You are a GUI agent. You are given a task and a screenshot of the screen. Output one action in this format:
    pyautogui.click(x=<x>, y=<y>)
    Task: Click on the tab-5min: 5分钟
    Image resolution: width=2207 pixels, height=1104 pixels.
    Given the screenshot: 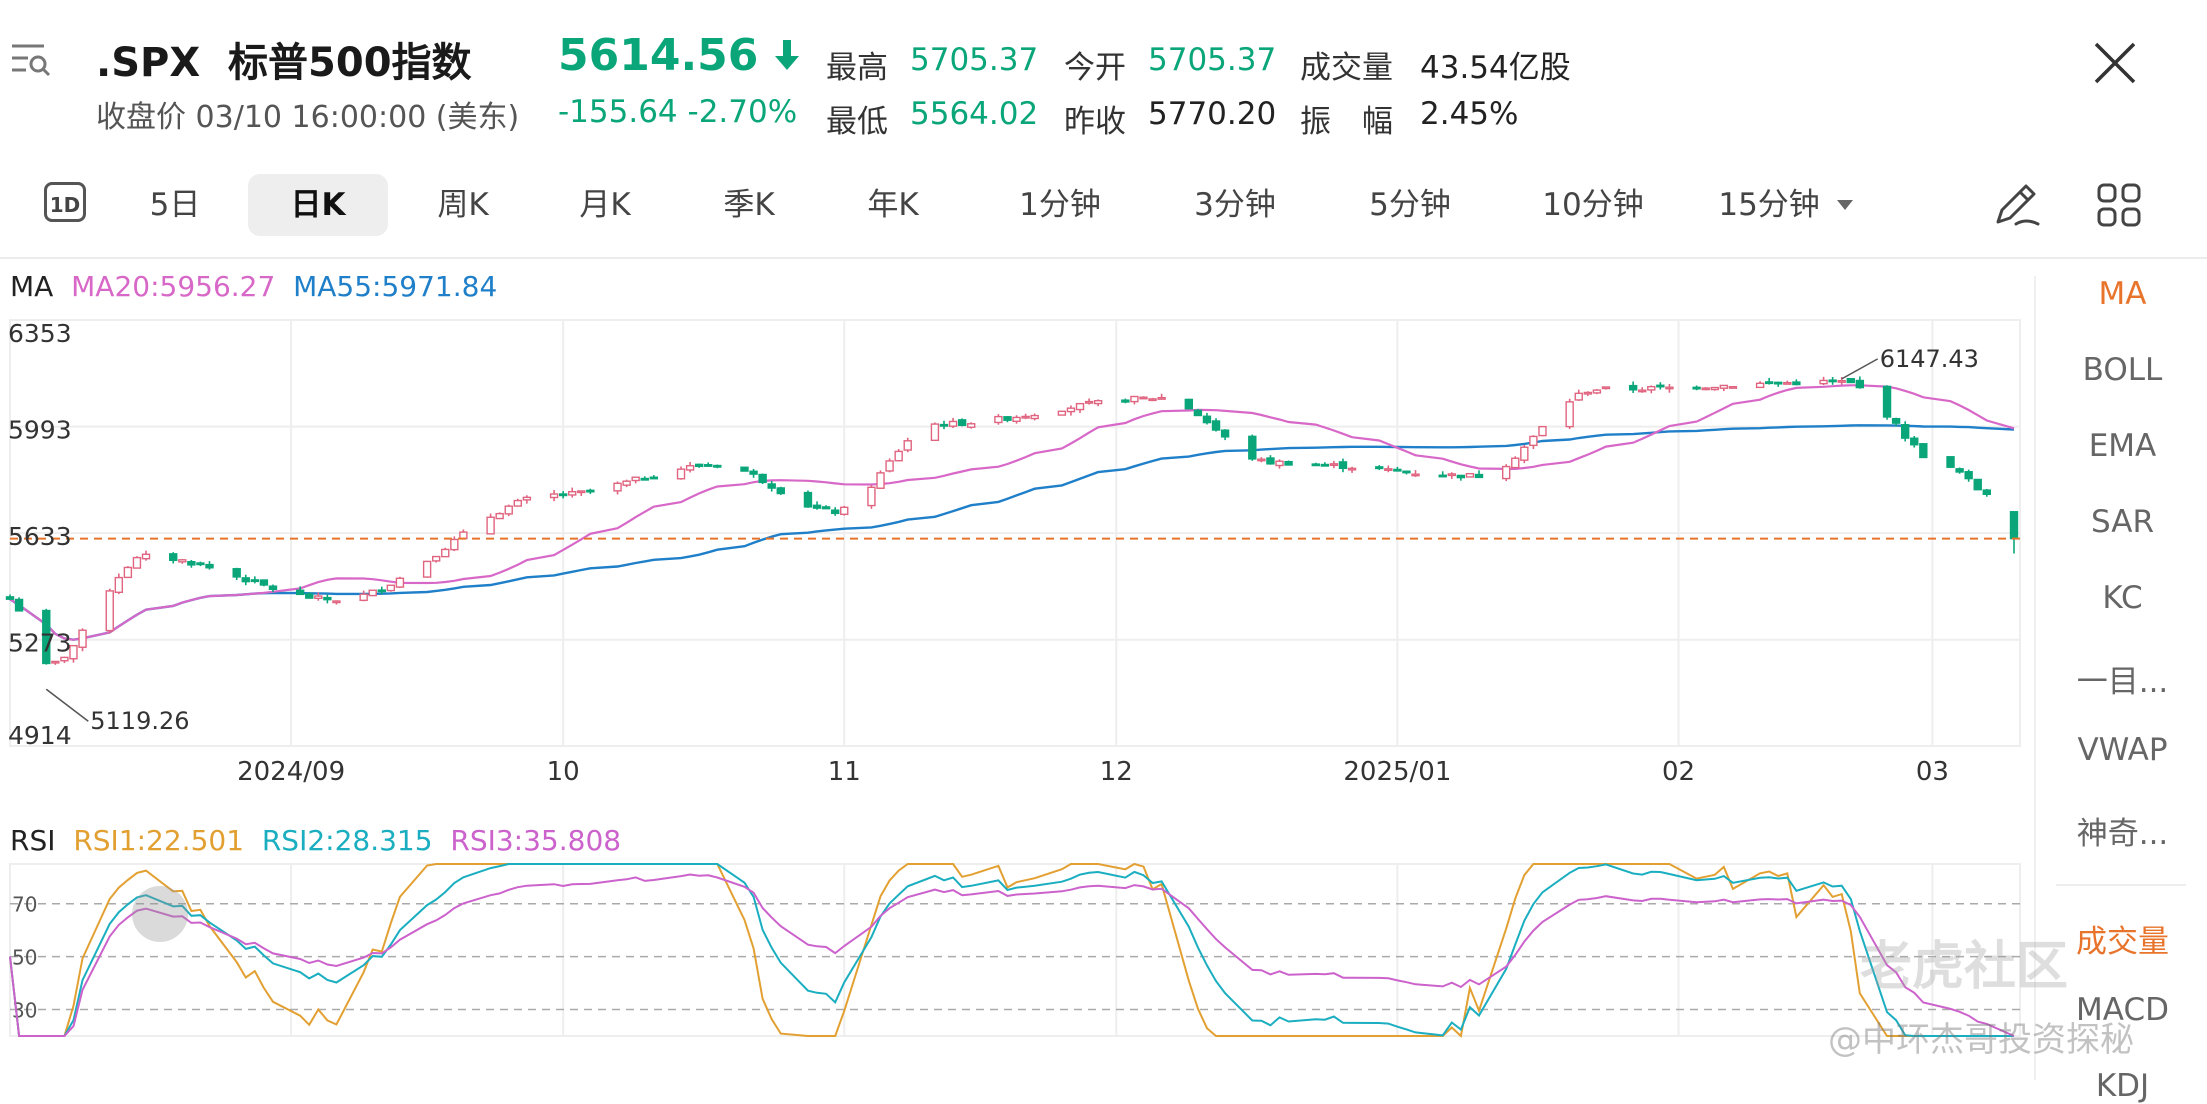 What is the action you would take?
    pyautogui.click(x=1410, y=205)
    